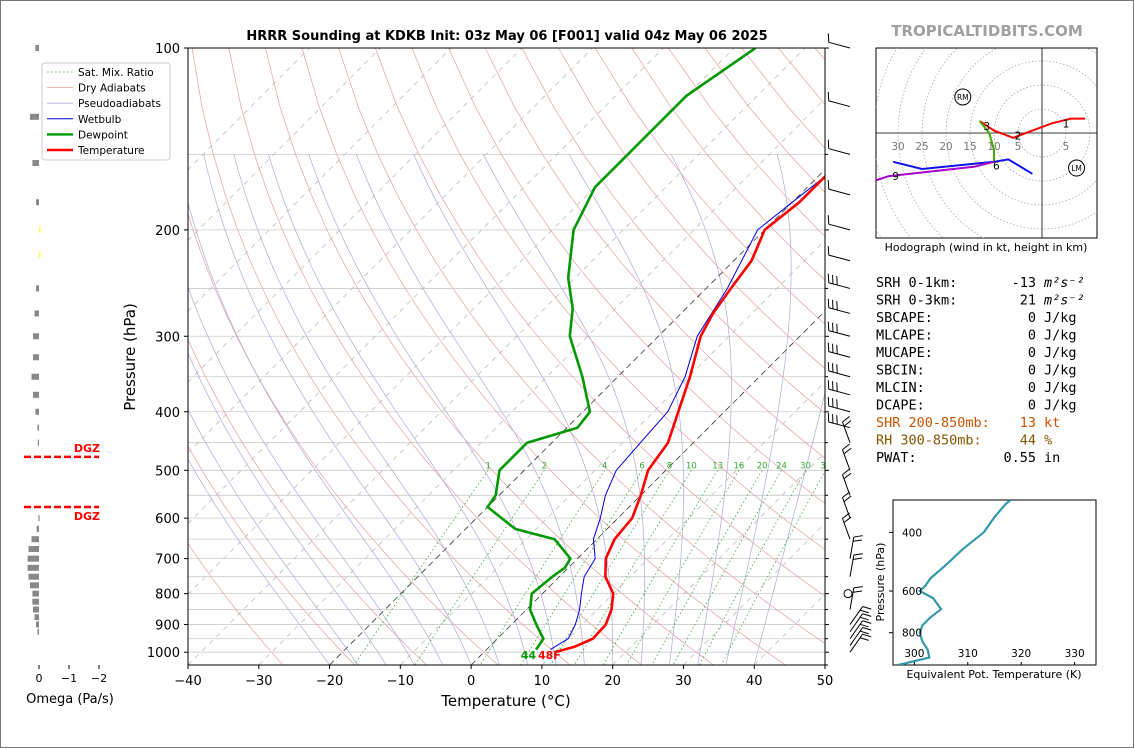 The image size is (1134, 748). Describe the element at coordinates (955, 582) in the screenshot. I see `theta-e-trace` at that location.